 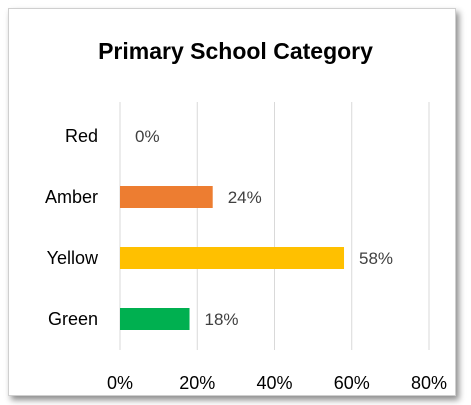 What do you see at coordinates (72, 227) in the screenshot?
I see `category-labels: Red Amber Yellow Green` at bounding box center [72, 227].